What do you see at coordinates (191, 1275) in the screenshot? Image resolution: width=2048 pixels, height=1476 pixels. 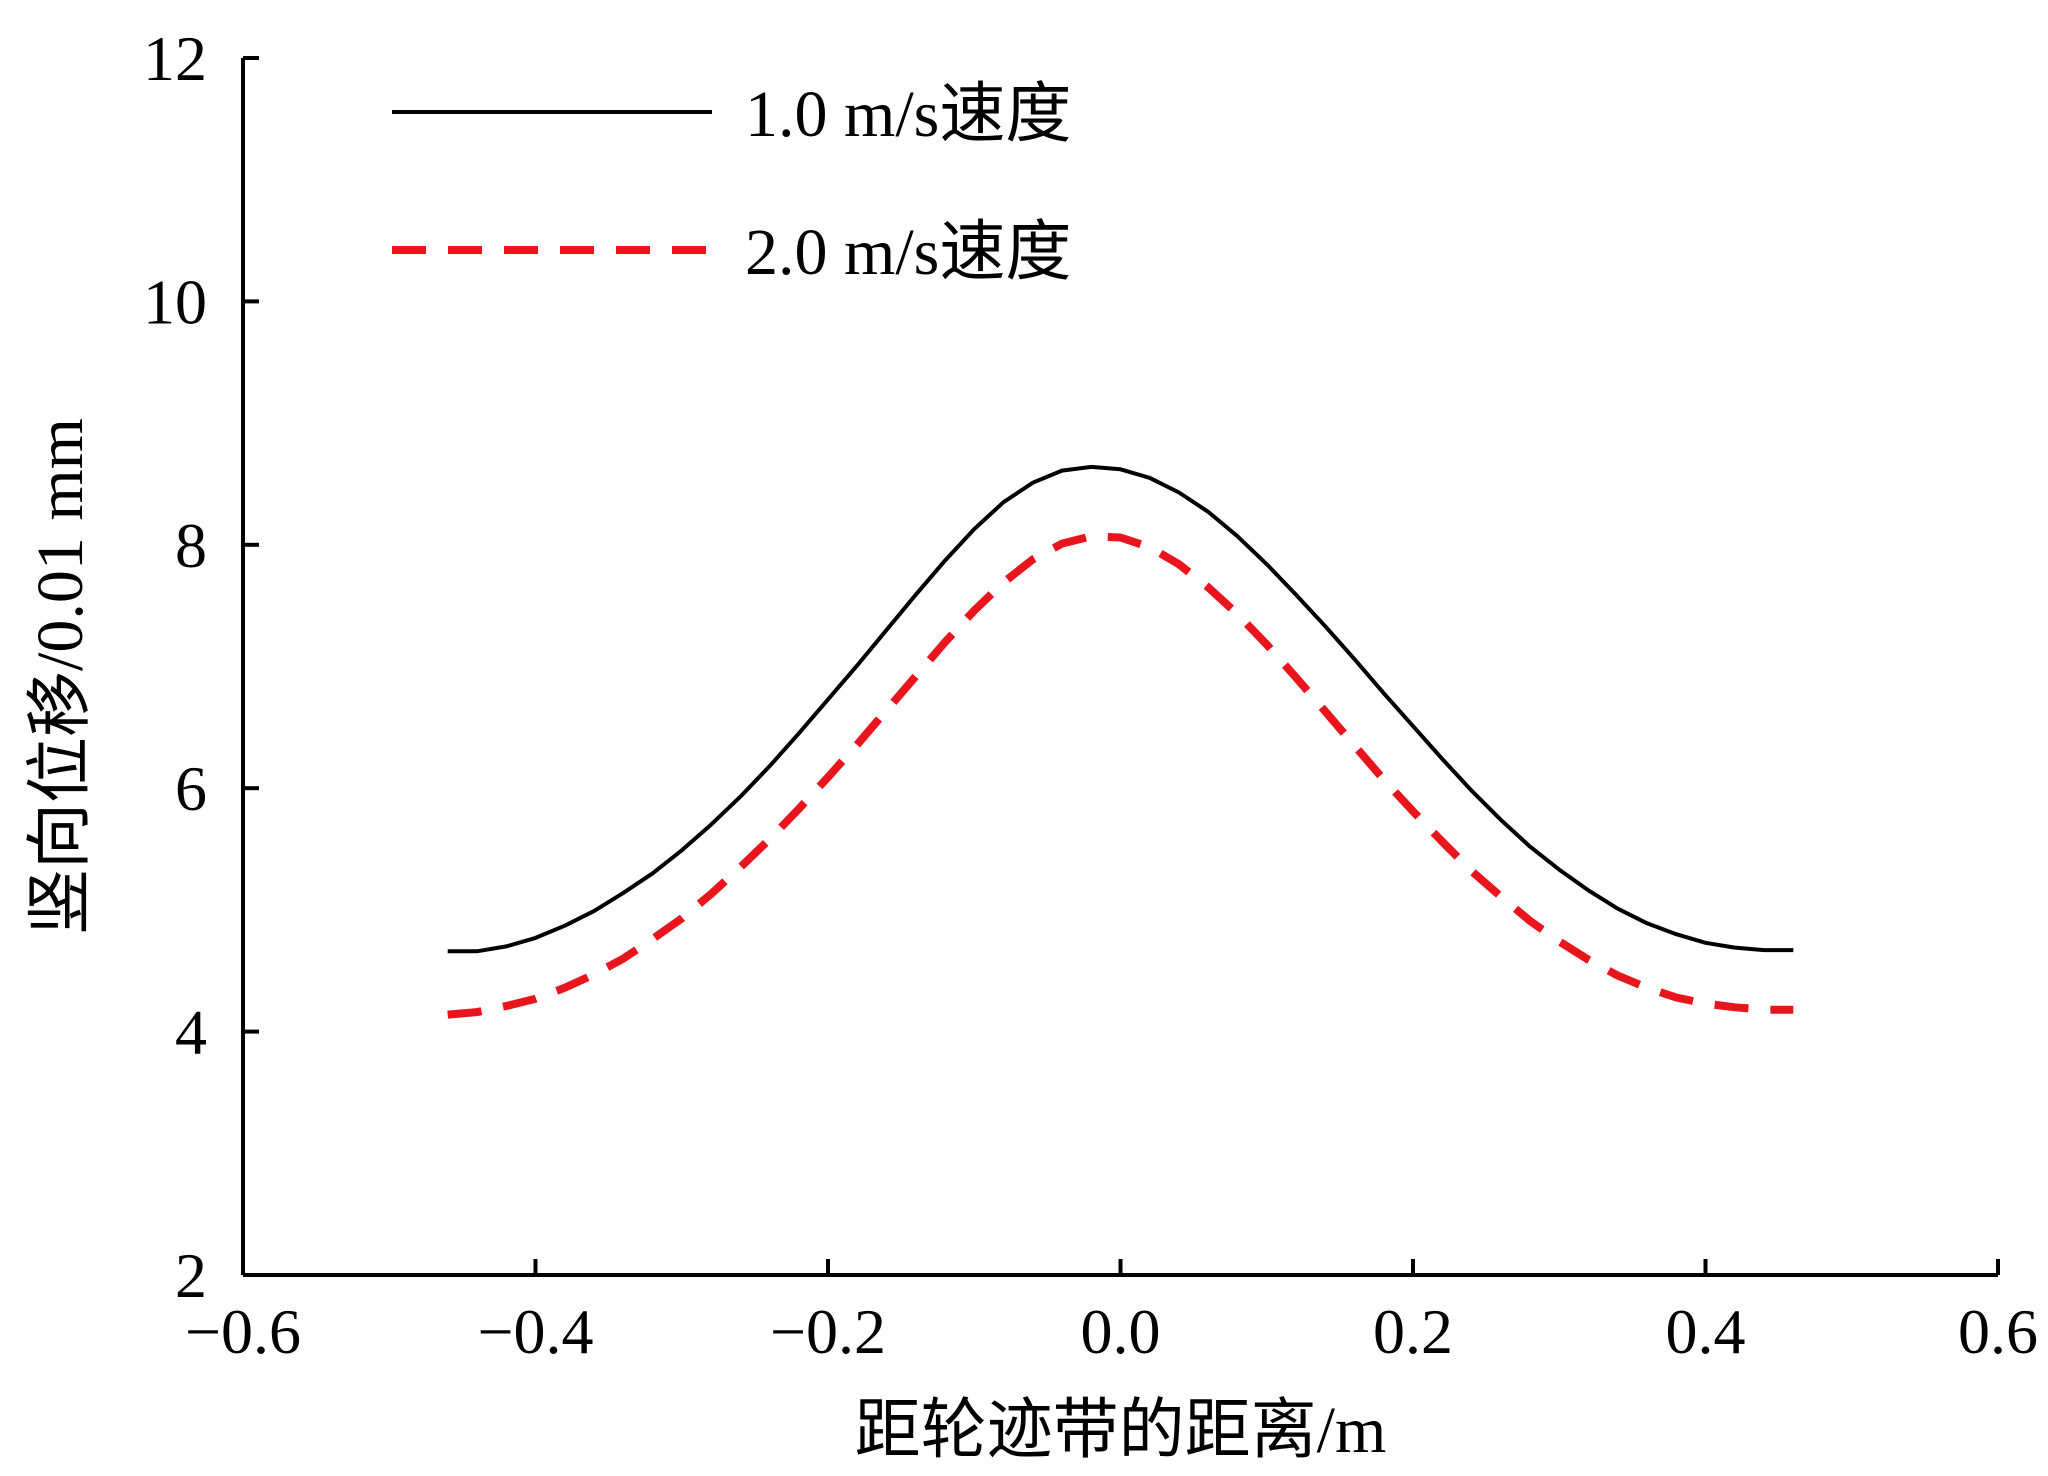 I see `y-tick-label: 2` at bounding box center [191, 1275].